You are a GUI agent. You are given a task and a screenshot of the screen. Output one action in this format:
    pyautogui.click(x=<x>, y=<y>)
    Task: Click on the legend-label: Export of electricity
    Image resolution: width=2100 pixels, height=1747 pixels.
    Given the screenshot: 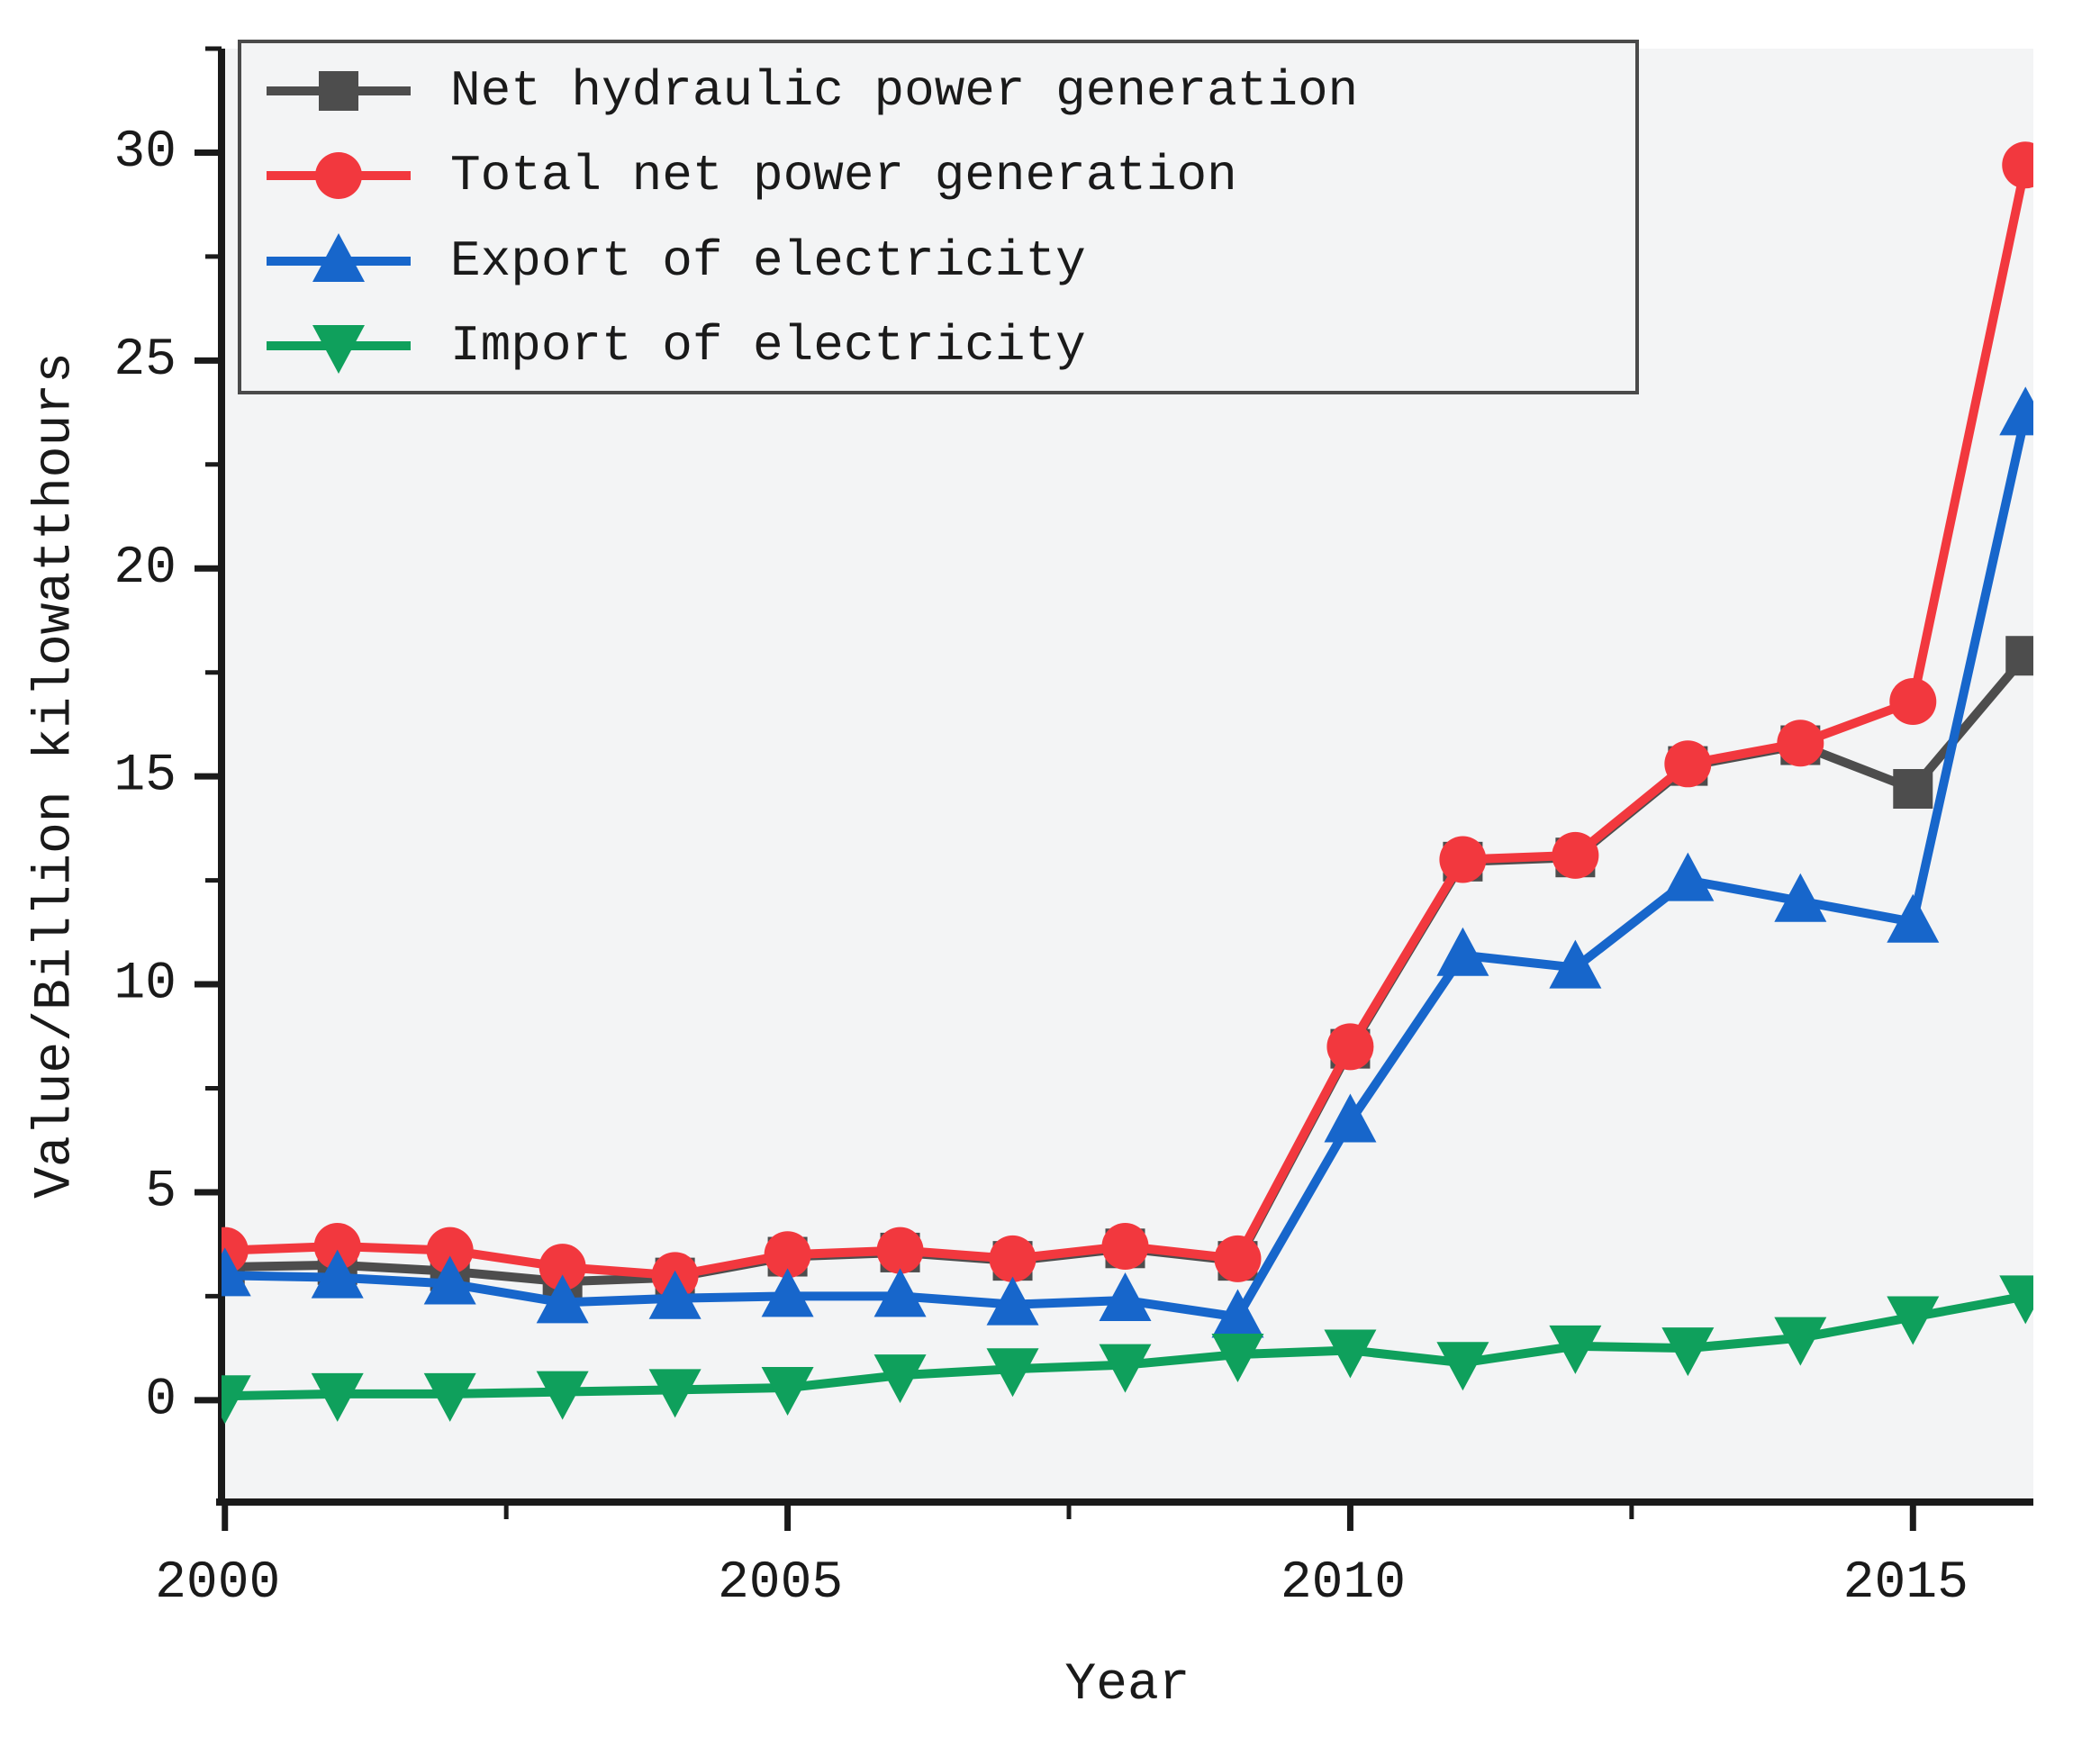 What is the action you would take?
    pyautogui.click(x=768, y=261)
    